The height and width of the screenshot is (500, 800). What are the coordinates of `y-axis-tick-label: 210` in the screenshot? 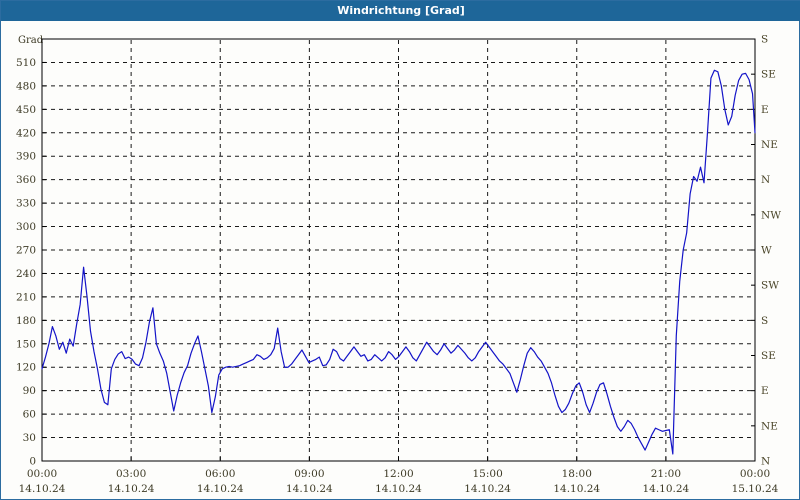 It's located at (26, 297).